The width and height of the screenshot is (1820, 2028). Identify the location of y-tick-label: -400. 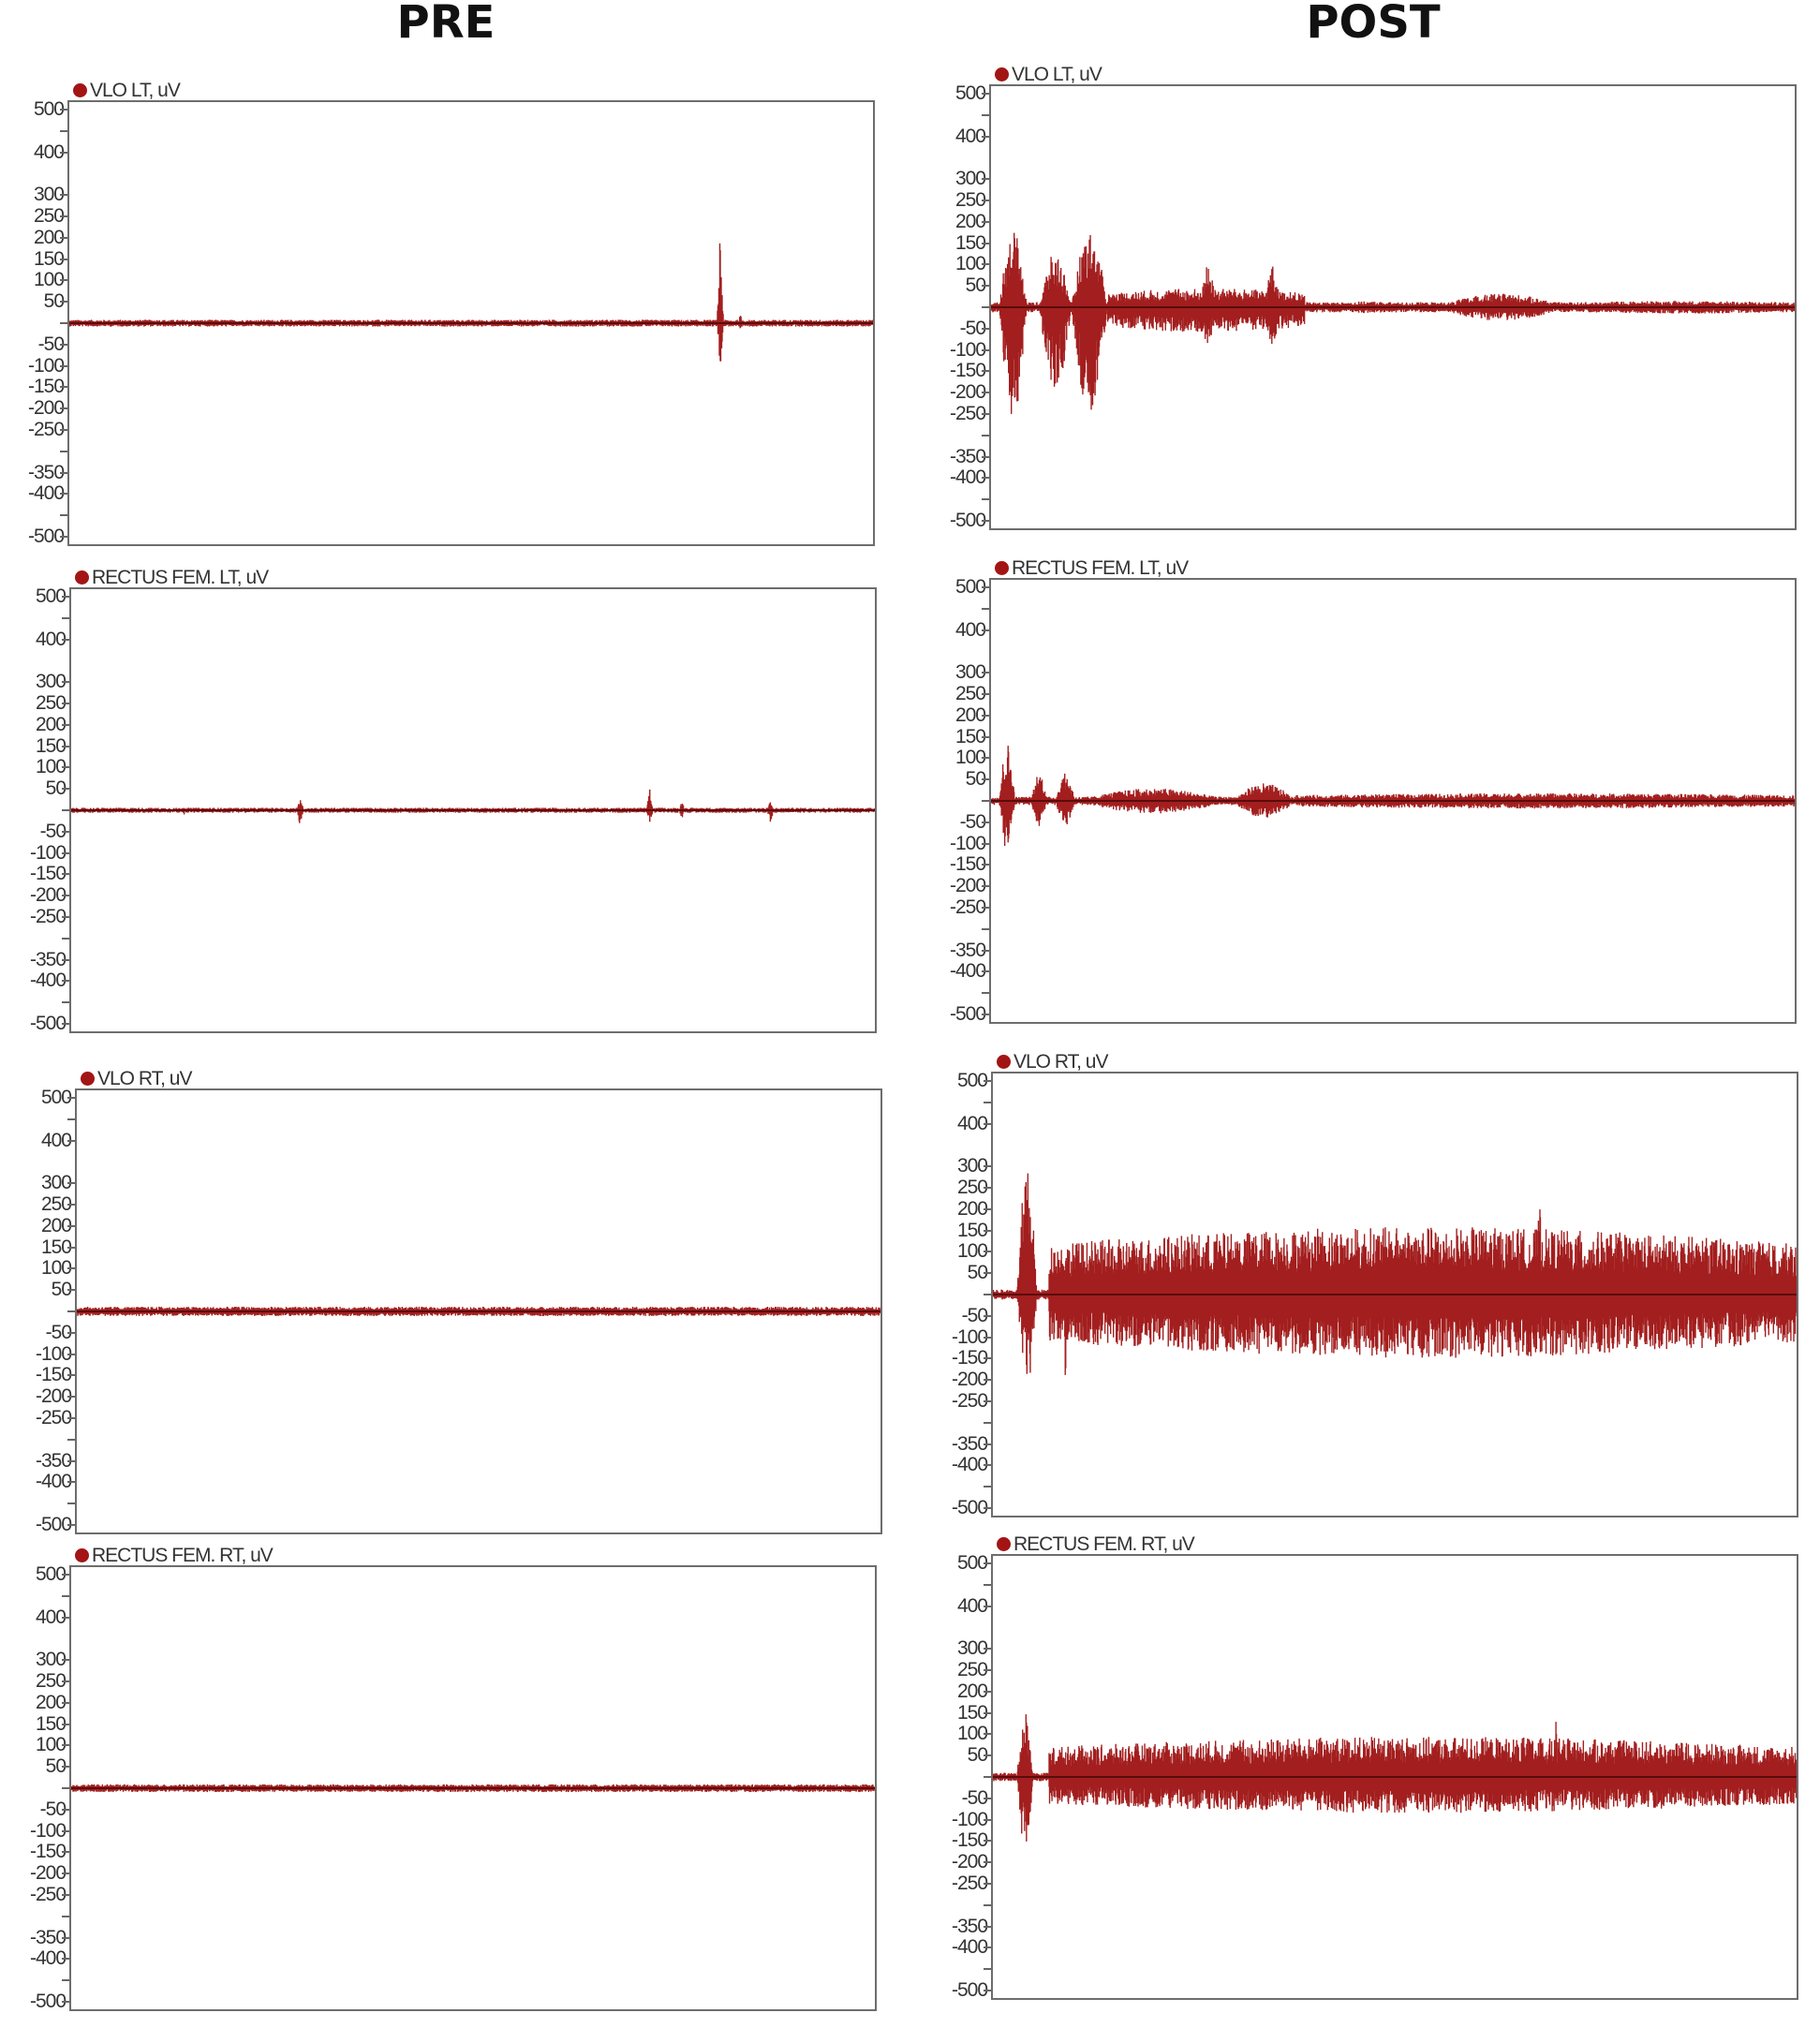
(969, 1948).